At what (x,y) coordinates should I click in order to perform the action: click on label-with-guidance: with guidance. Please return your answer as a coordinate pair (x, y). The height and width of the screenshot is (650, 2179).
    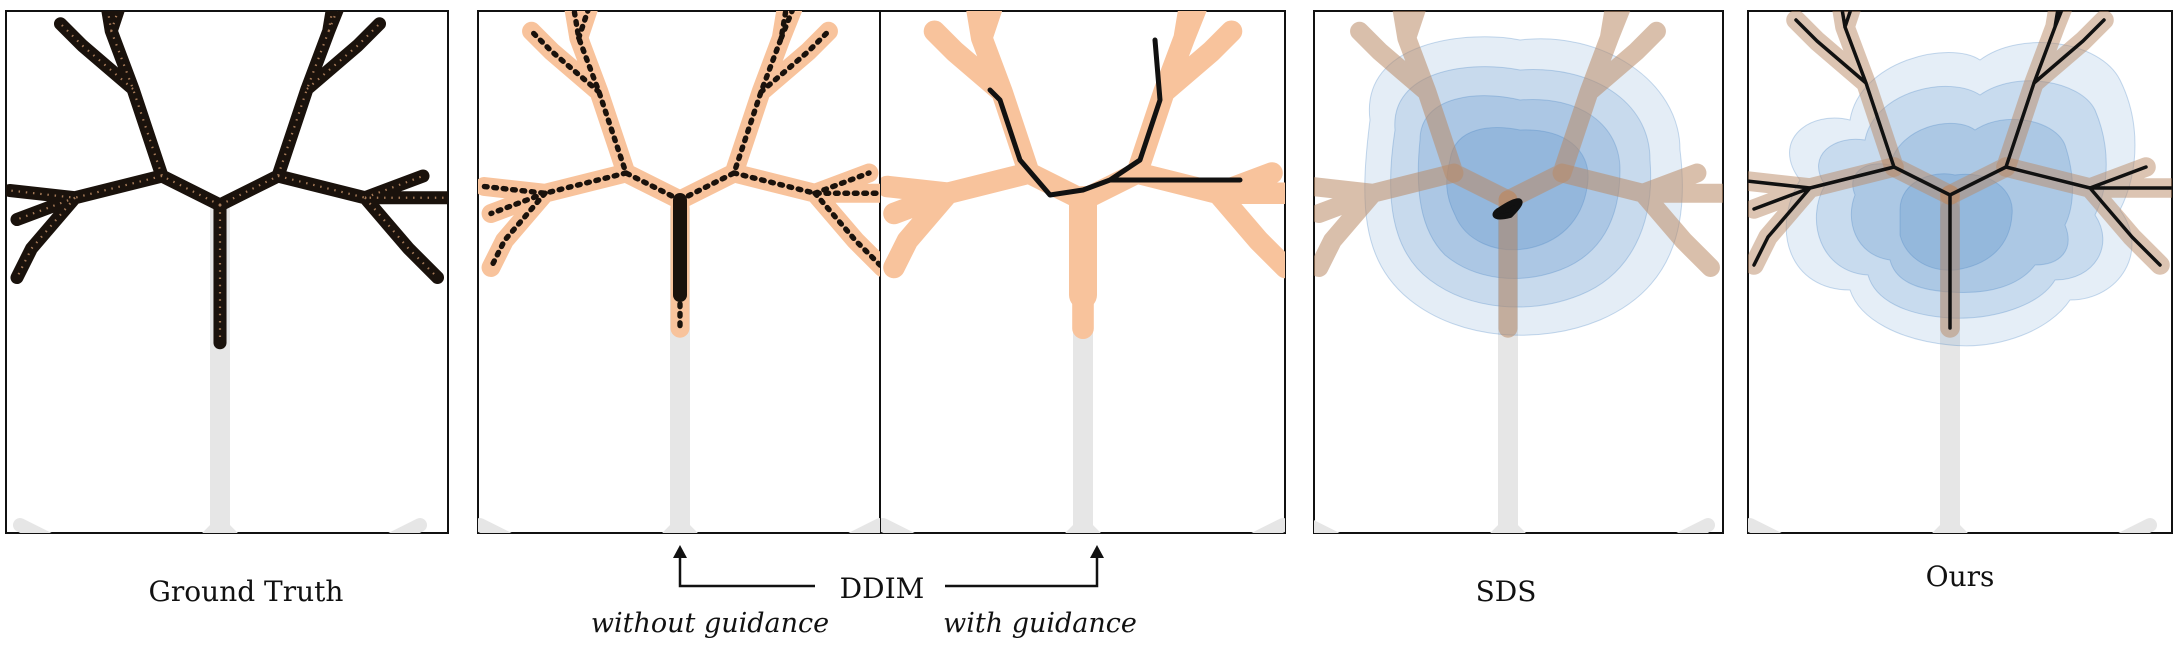
    Looking at the image, I should click on (1040, 623).